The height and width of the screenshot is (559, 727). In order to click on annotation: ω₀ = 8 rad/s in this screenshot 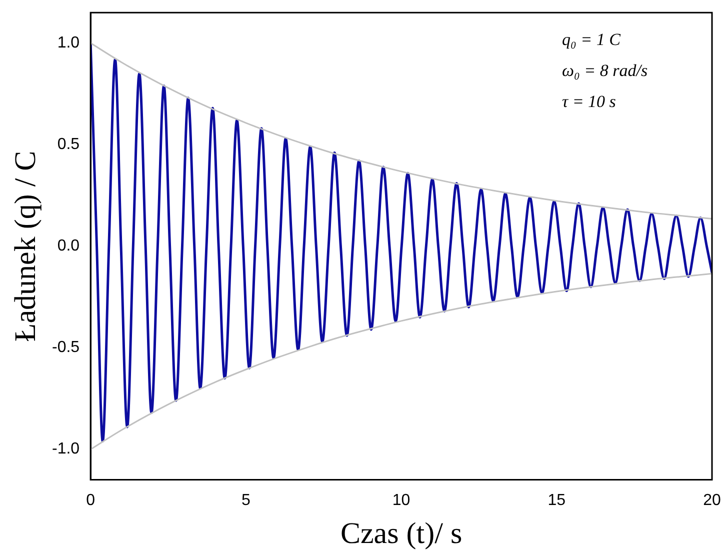, I will do `click(605, 70)`.